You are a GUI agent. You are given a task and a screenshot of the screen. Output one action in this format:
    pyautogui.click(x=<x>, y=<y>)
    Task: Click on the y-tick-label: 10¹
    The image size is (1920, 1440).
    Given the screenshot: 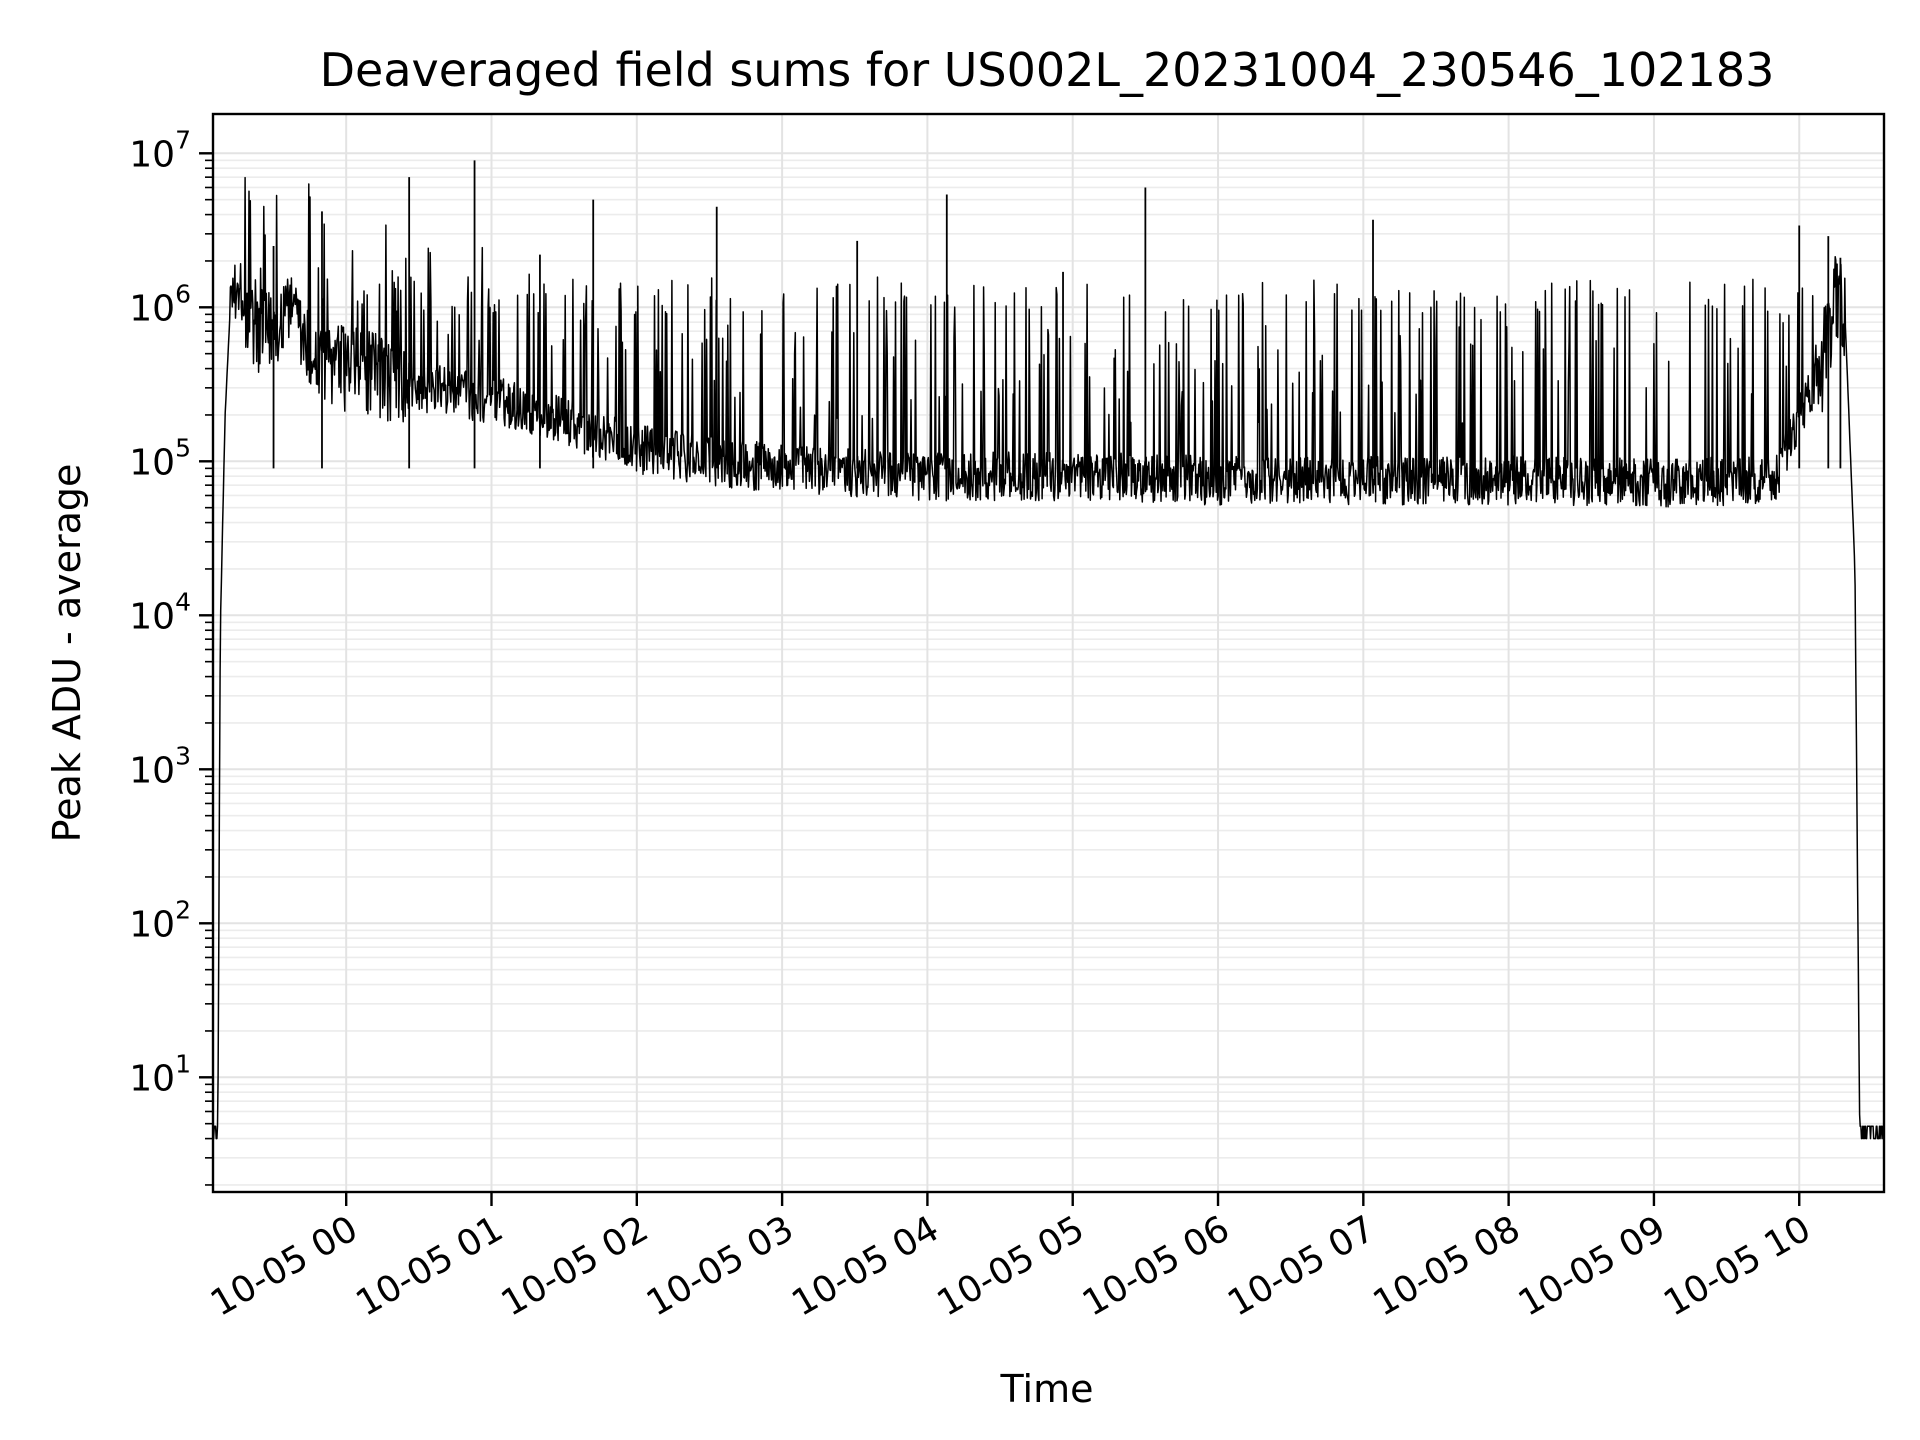 What is the action you would take?
    pyautogui.click(x=160, y=1074)
    